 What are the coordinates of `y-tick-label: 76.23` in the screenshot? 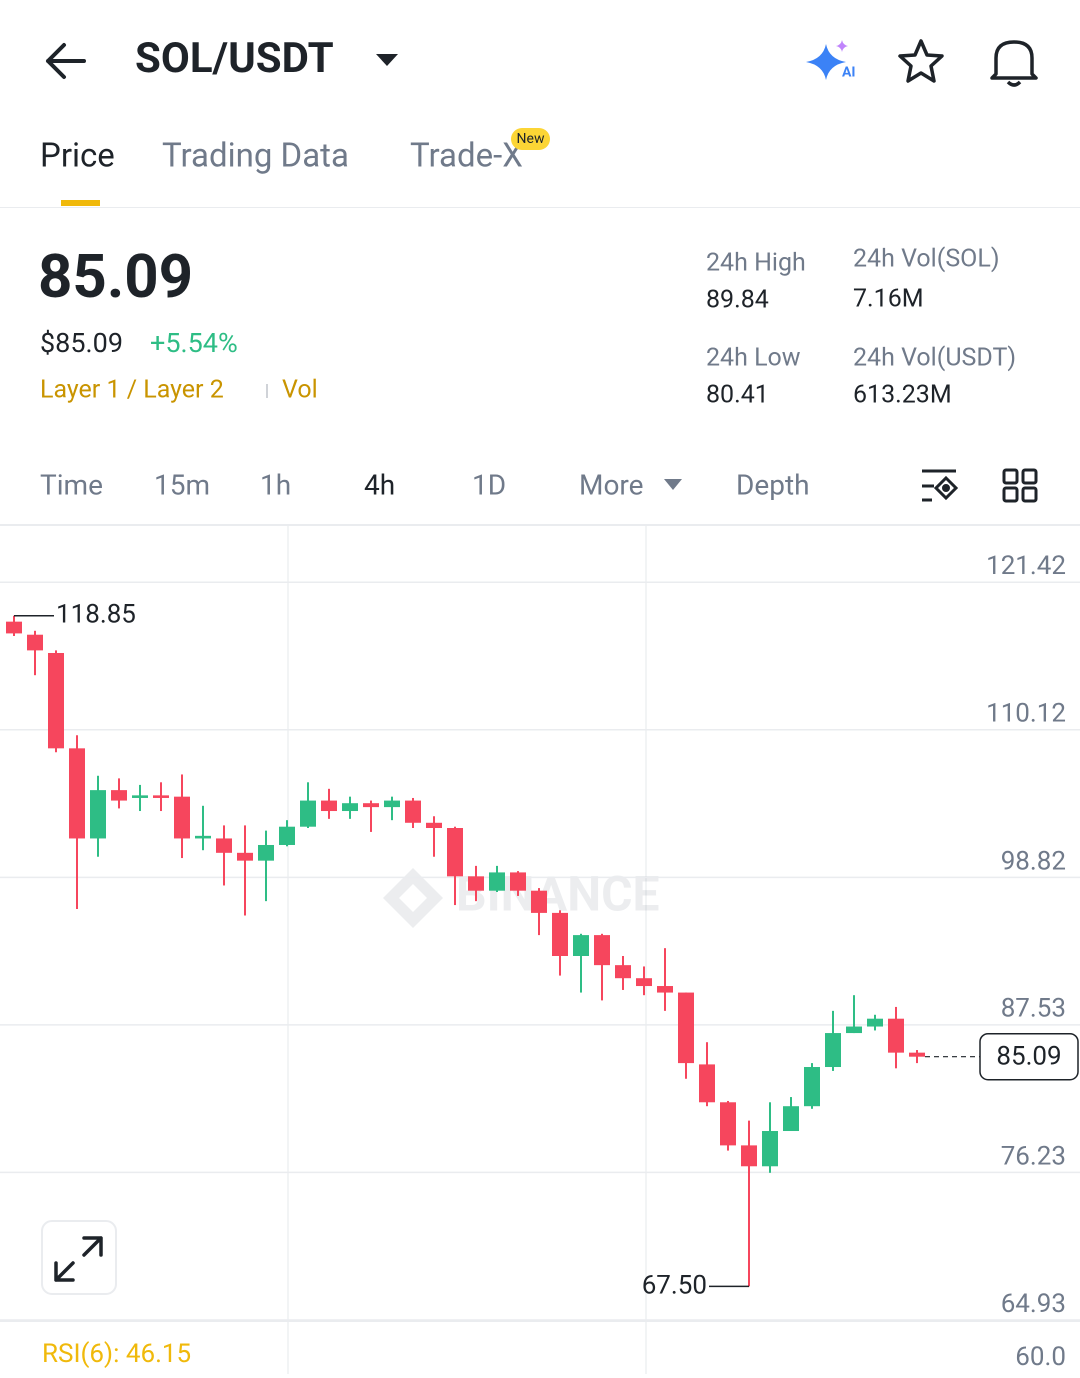 It's located at (1033, 1156).